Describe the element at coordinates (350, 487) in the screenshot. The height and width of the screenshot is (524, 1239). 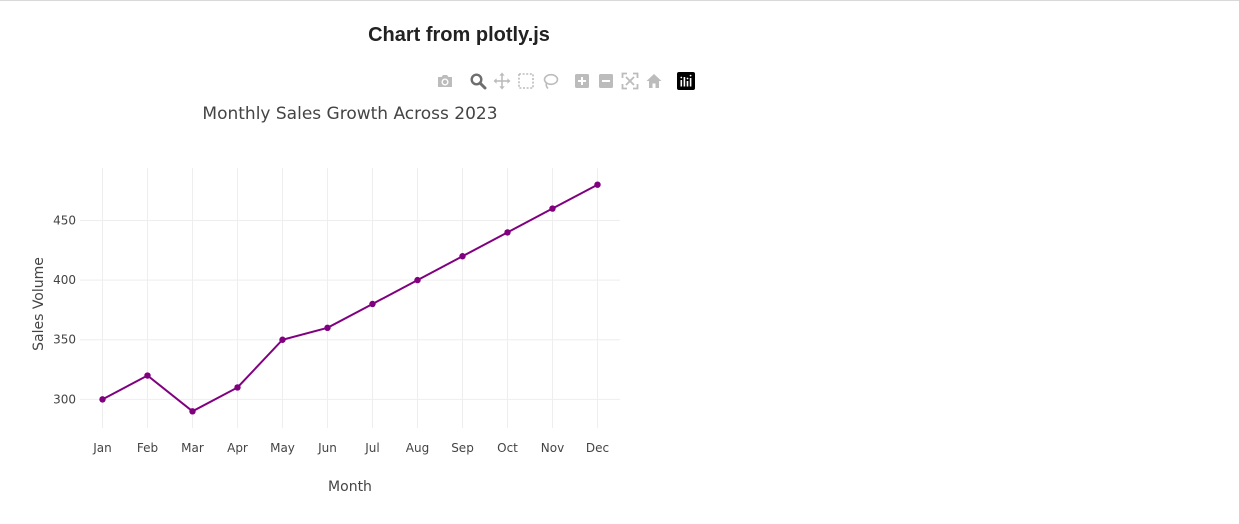
I see `x-axis-label: Month` at that location.